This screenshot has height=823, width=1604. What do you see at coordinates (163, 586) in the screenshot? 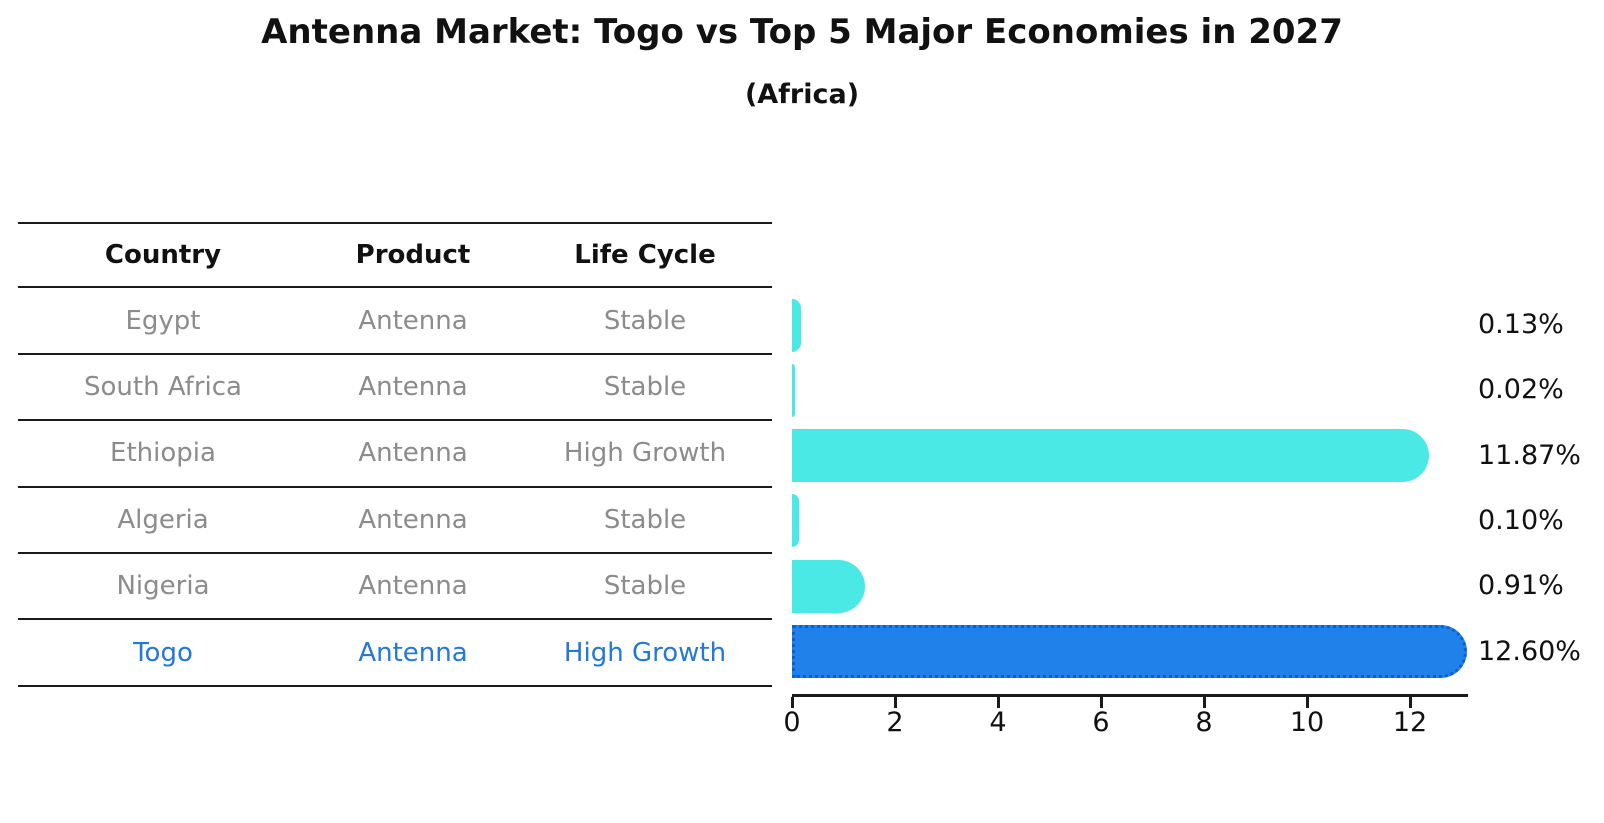
I see `cell-country: Nigeria` at bounding box center [163, 586].